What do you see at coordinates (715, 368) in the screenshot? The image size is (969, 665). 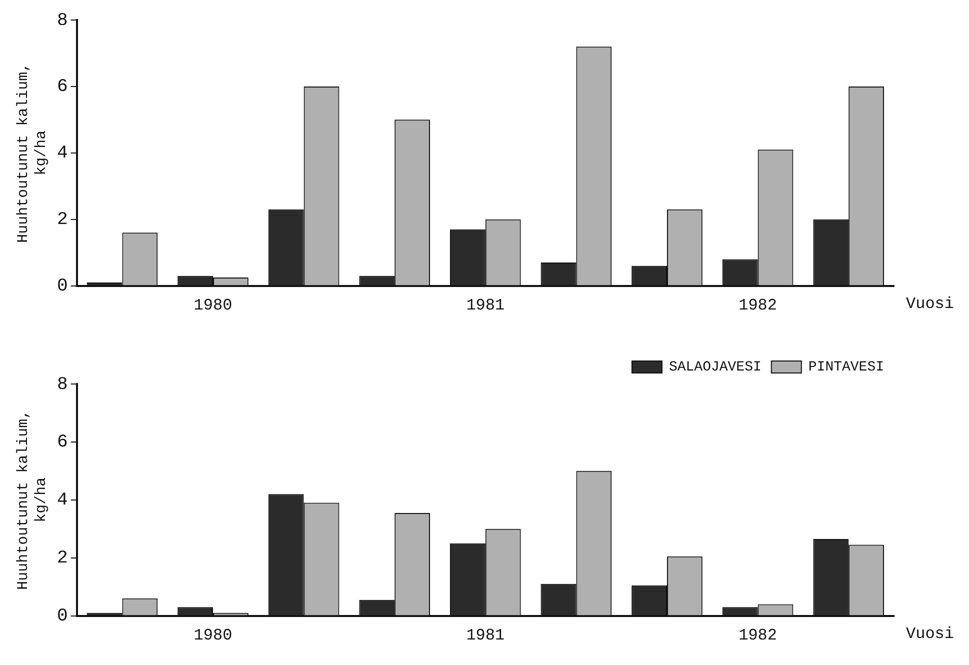 I see `legend-label: SALAOJAVESI` at bounding box center [715, 368].